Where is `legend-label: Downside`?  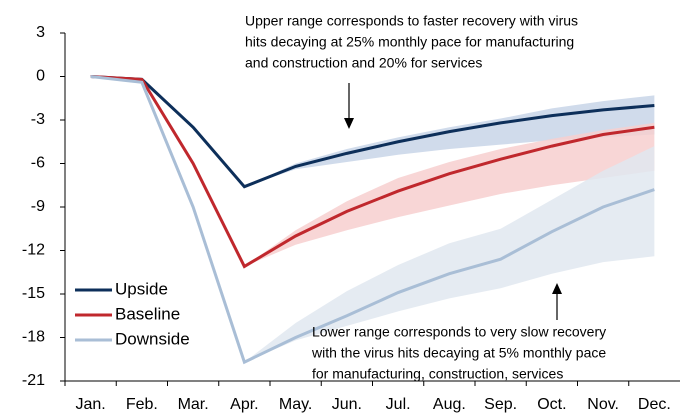 legend-label: Downside is located at coordinates (152, 338).